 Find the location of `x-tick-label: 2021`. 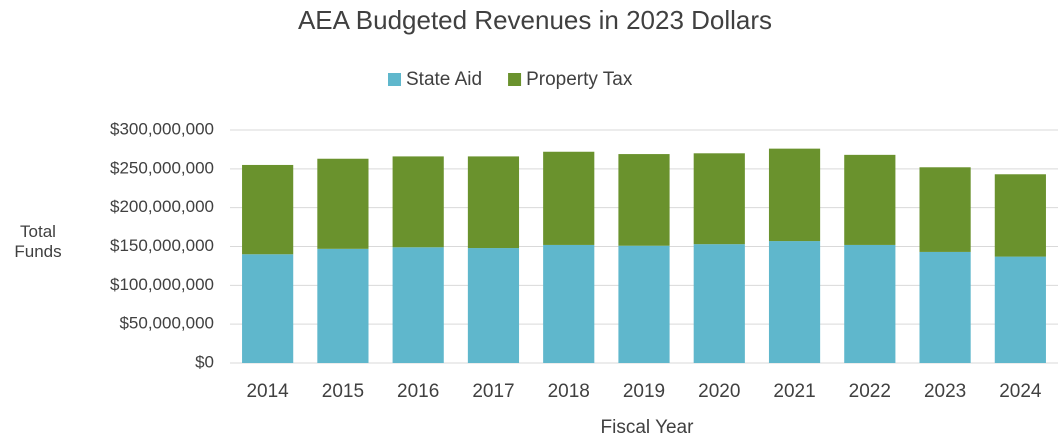

x-tick-label: 2021 is located at coordinates (794, 391).